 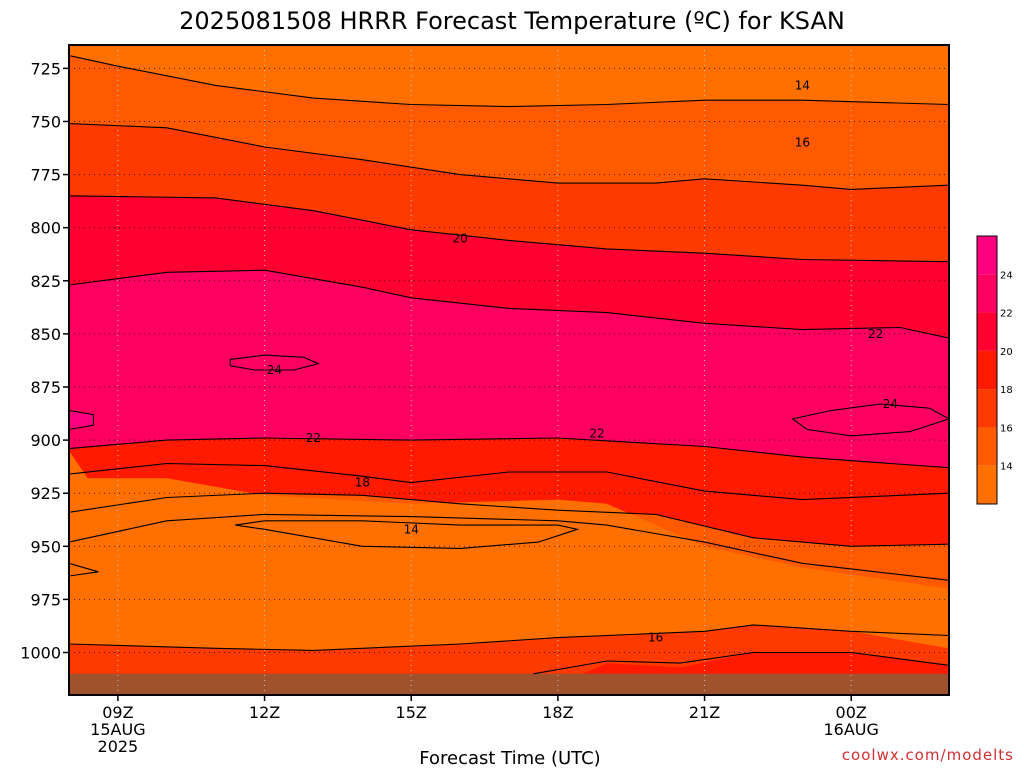 I want to click on y-tick-label-800: 800, so click(x=45, y=228).